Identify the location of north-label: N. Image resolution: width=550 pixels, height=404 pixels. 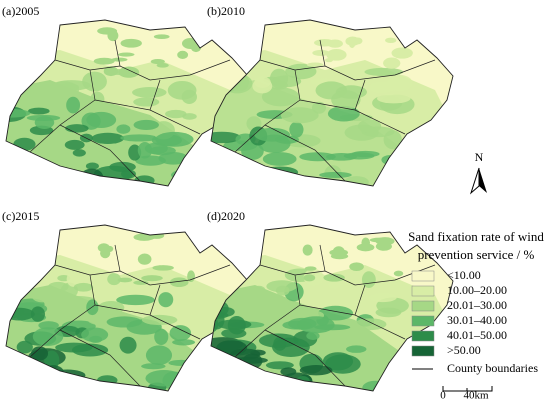
(479, 157).